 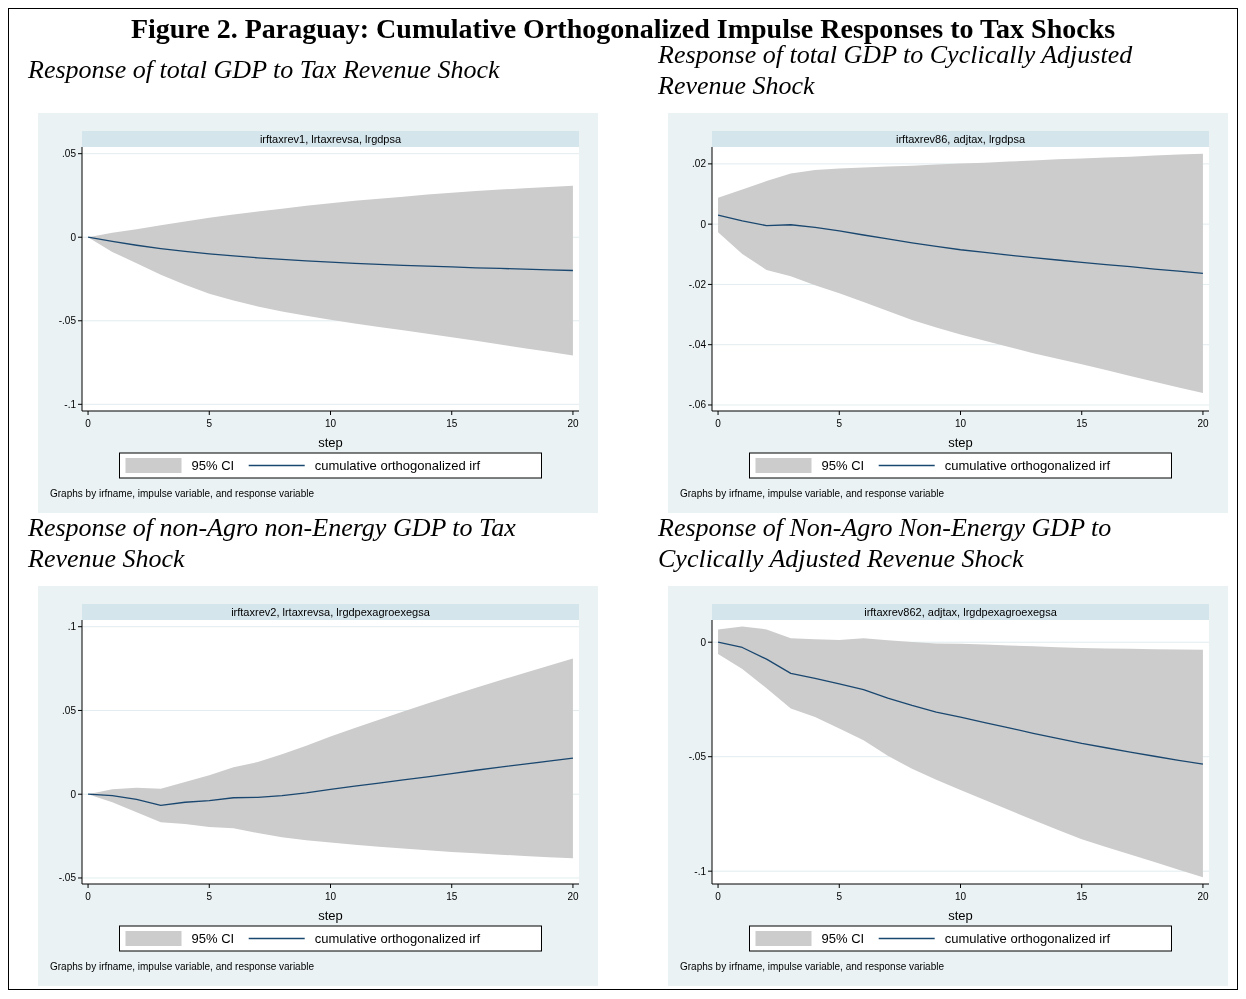 What do you see at coordinates (697, 284) in the screenshot?
I see `y-tick-label: -.02` at bounding box center [697, 284].